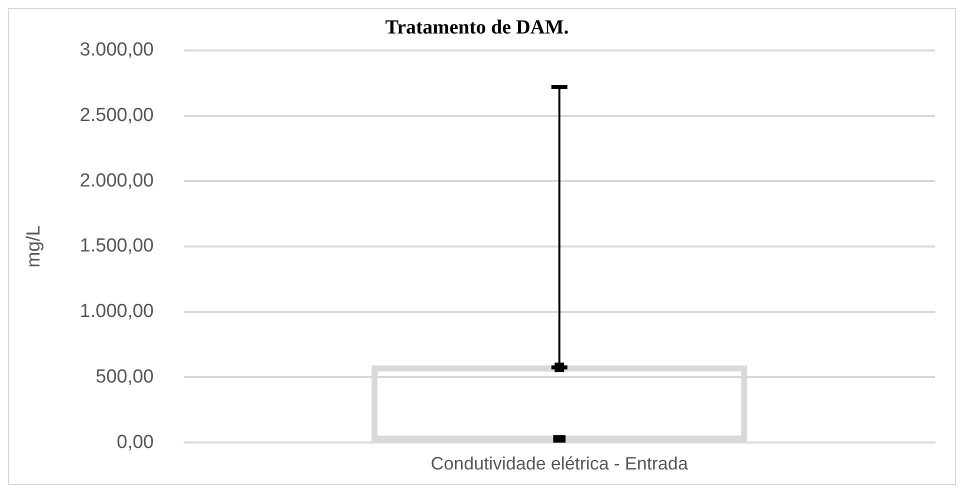  Describe the element at coordinates (477, 27) in the screenshot. I see `chart-title: Tratamento de DAM.` at that location.